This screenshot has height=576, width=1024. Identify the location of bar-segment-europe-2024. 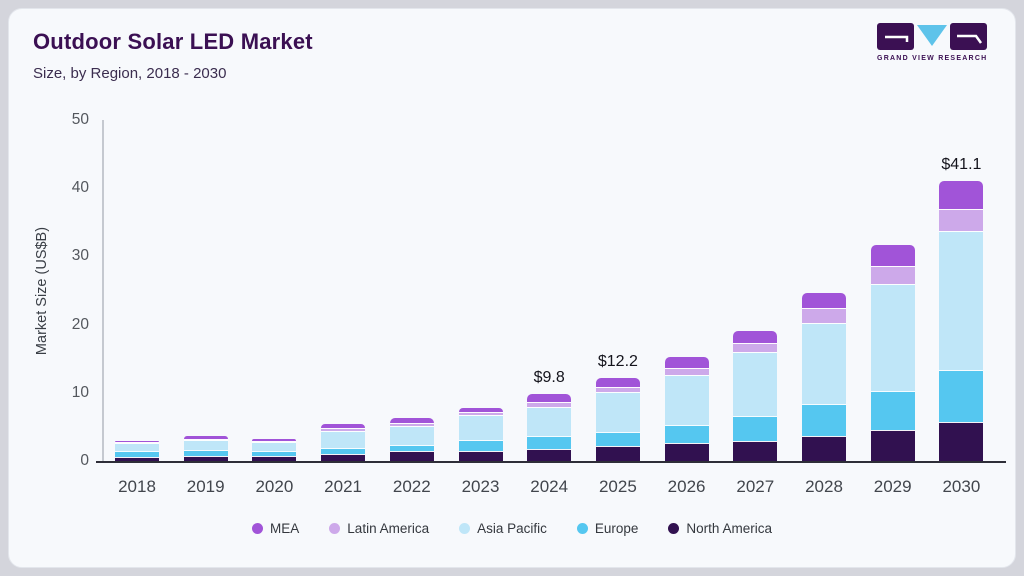
(549, 442).